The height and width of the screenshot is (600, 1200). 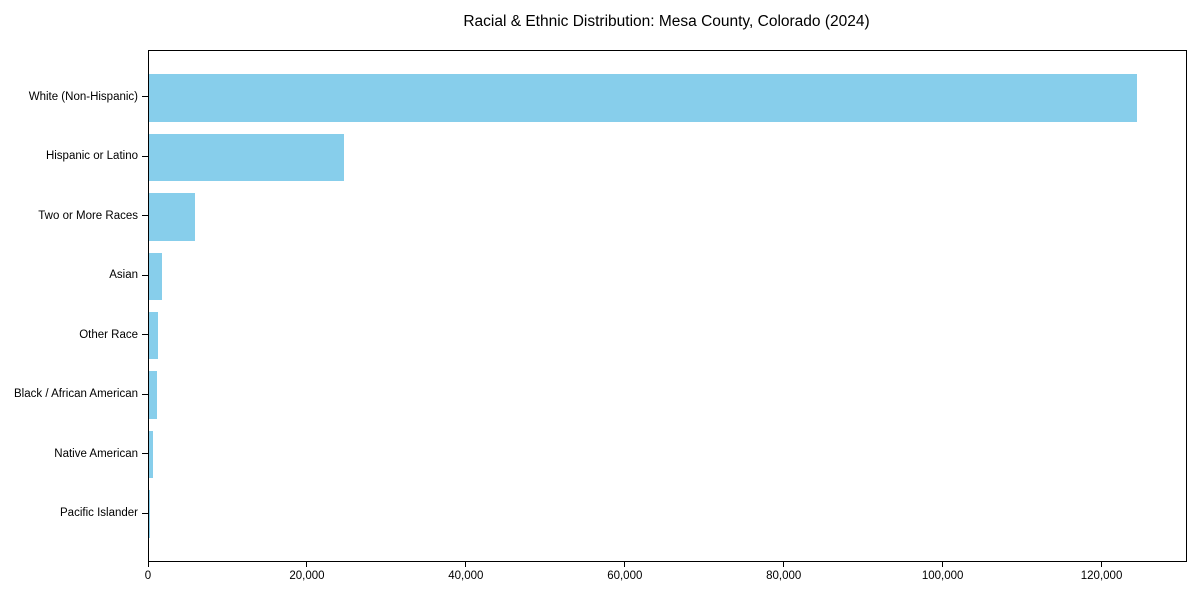 I want to click on y-tick-label: Black / African American, so click(x=76, y=394).